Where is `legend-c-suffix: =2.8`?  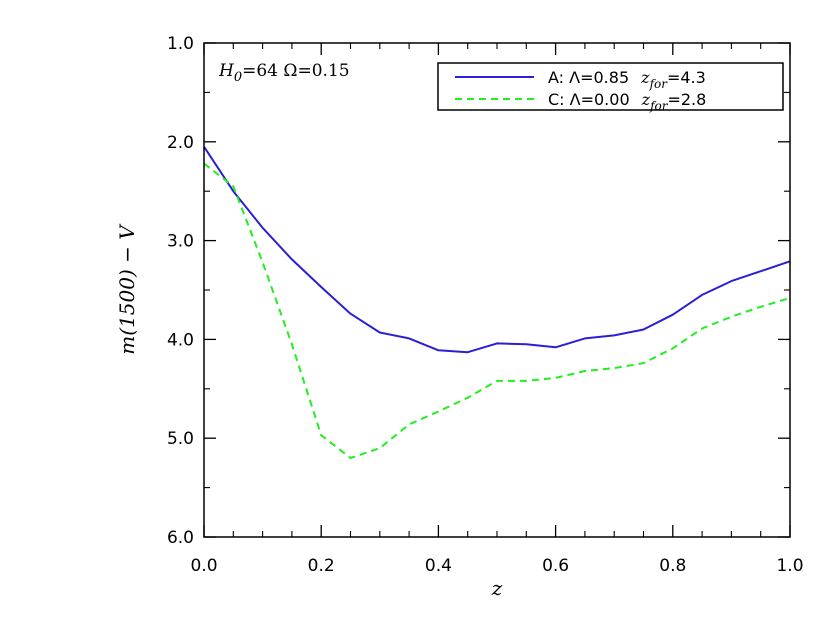
legend-c-suffix: =2.8 is located at coordinates (686, 99).